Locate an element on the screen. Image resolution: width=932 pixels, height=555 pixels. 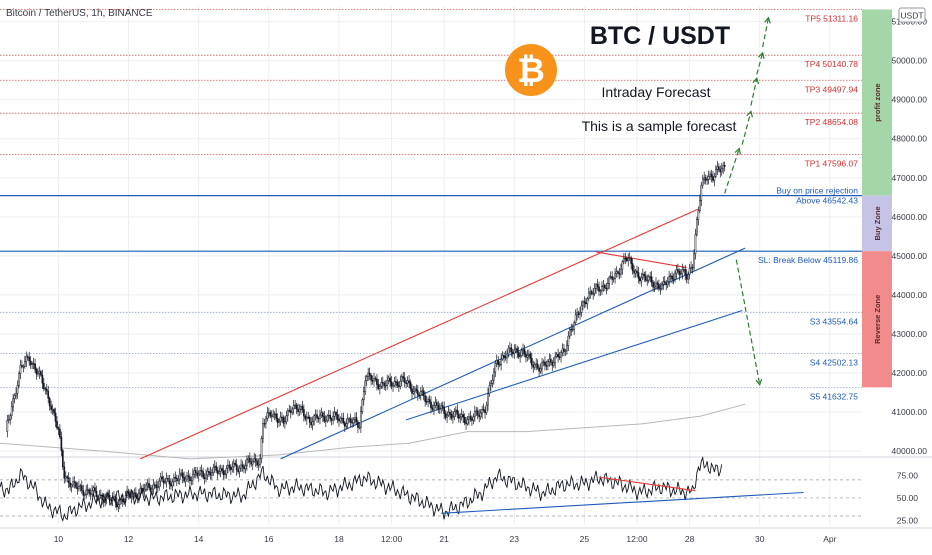
trendline is located at coordinates (574, 365).